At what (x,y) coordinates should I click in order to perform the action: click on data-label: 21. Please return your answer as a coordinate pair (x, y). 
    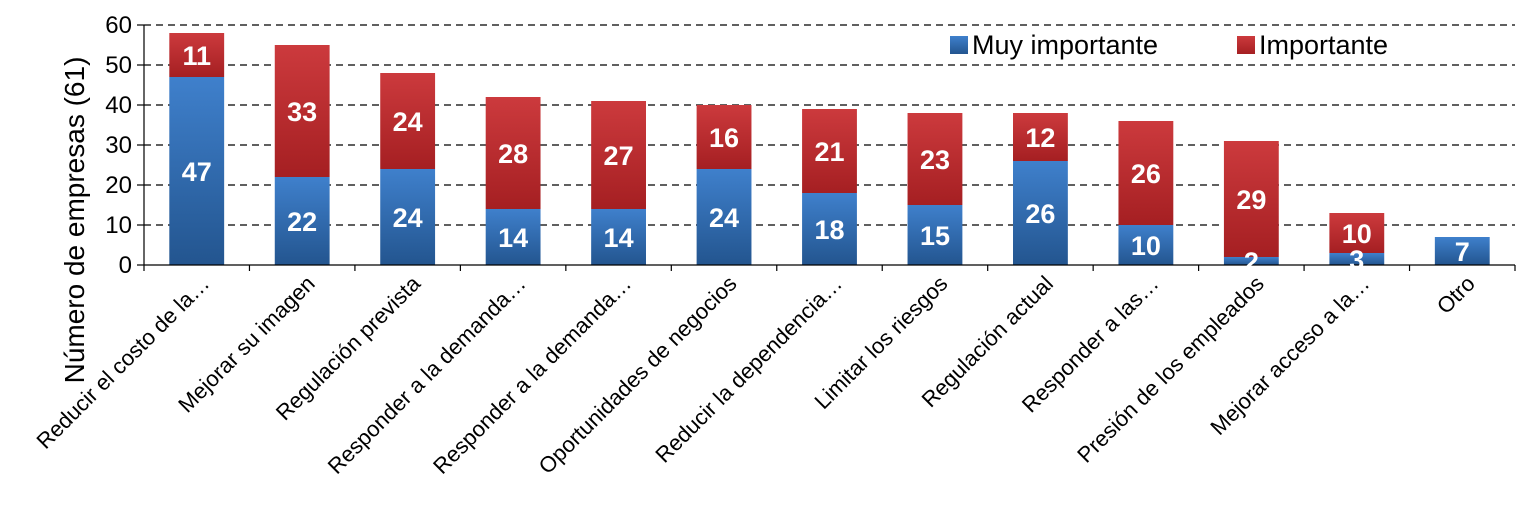
    Looking at the image, I should click on (829, 152).